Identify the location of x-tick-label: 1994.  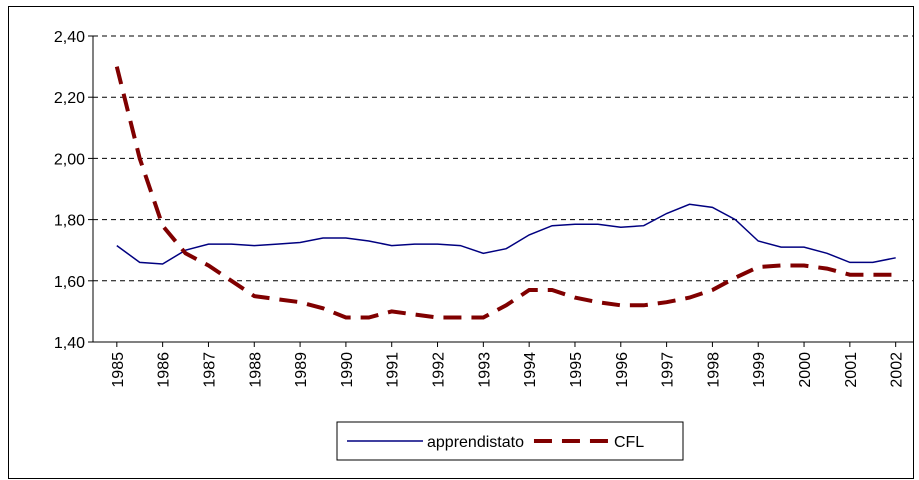
(530, 370).